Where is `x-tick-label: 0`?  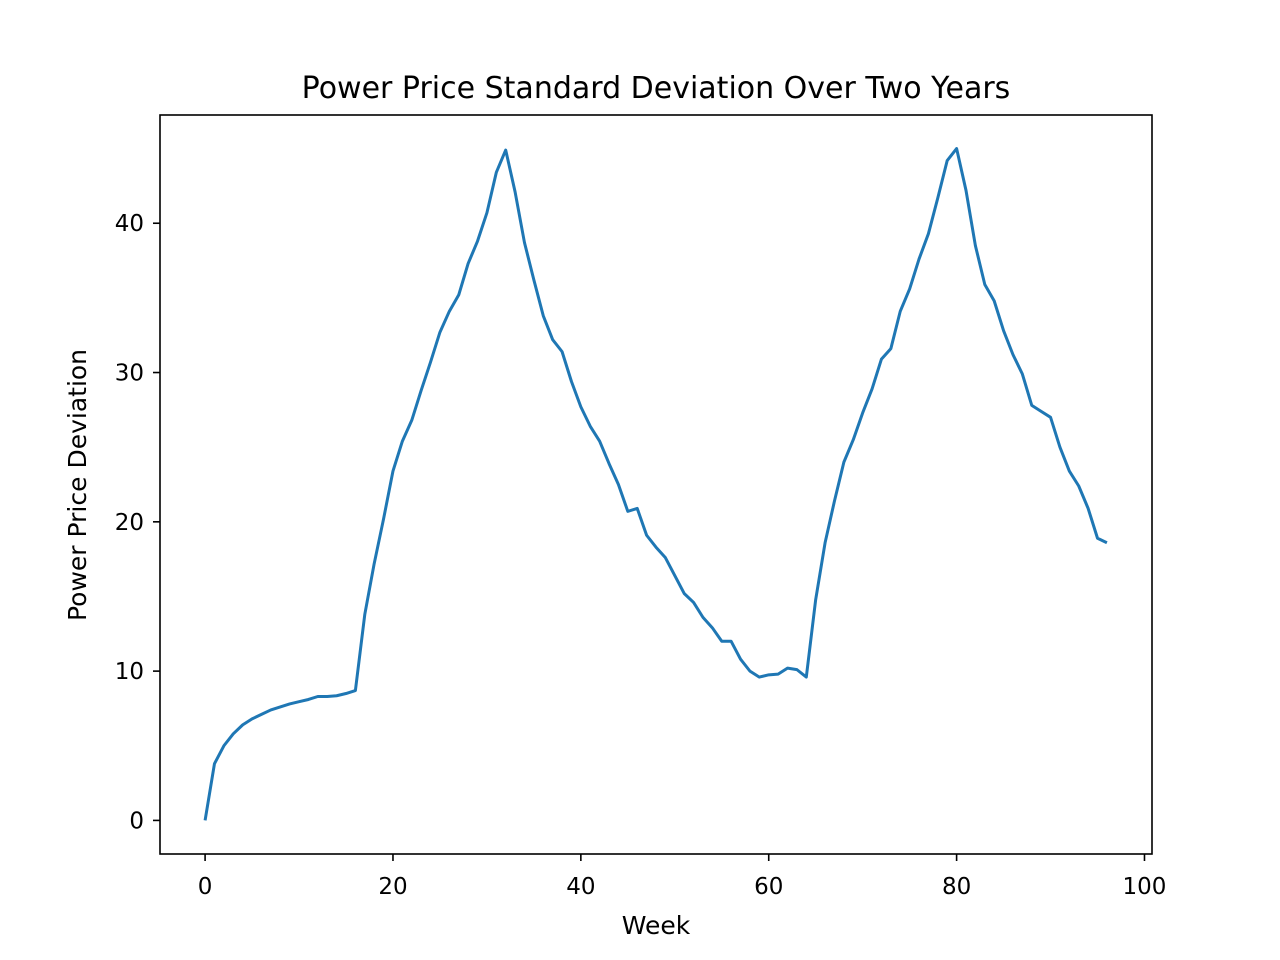 x-tick-label: 0 is located at coordinates (205, 887).